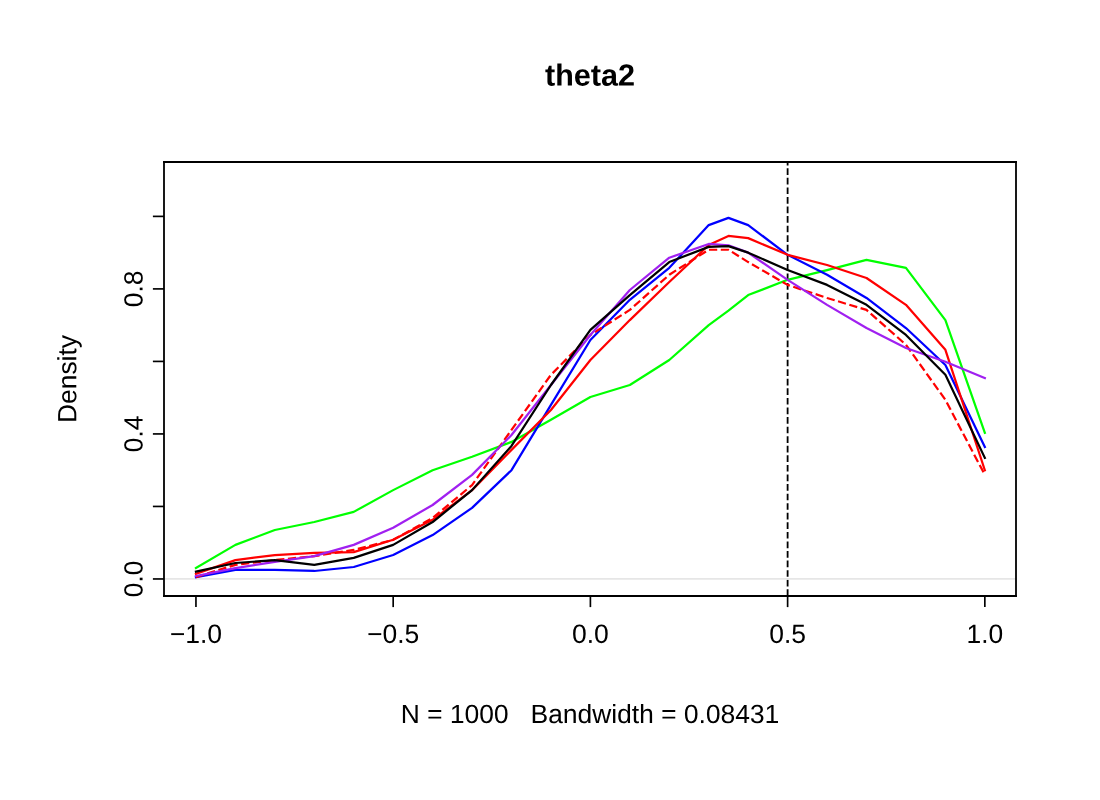 This screenshot has width=1100, height=800. Describe the element at coordinates (787, 634) in the screenshot. I see `x-tick-label: 0.5` at that location.